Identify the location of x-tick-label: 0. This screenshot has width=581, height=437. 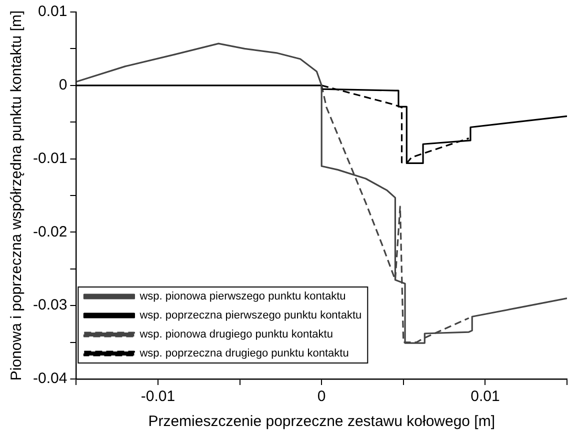
(321, 397).